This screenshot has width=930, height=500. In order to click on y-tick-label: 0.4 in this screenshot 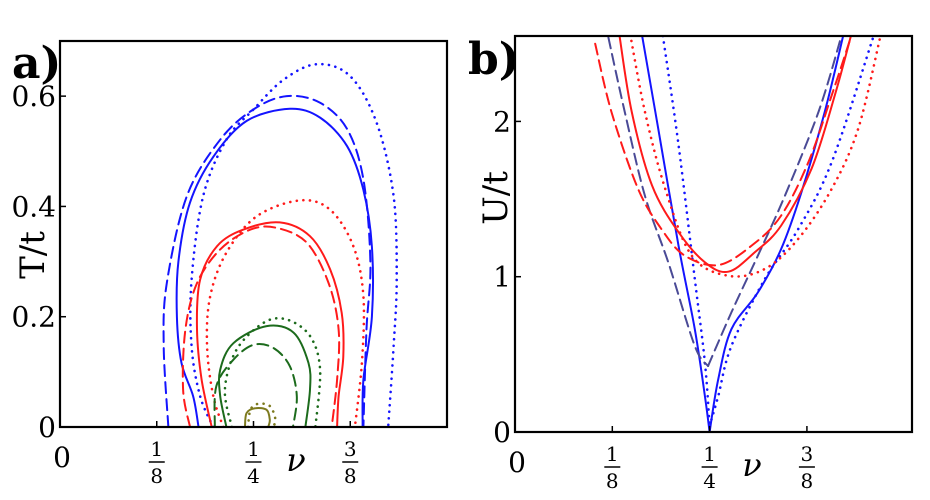, I will do `click(33, 206)`.